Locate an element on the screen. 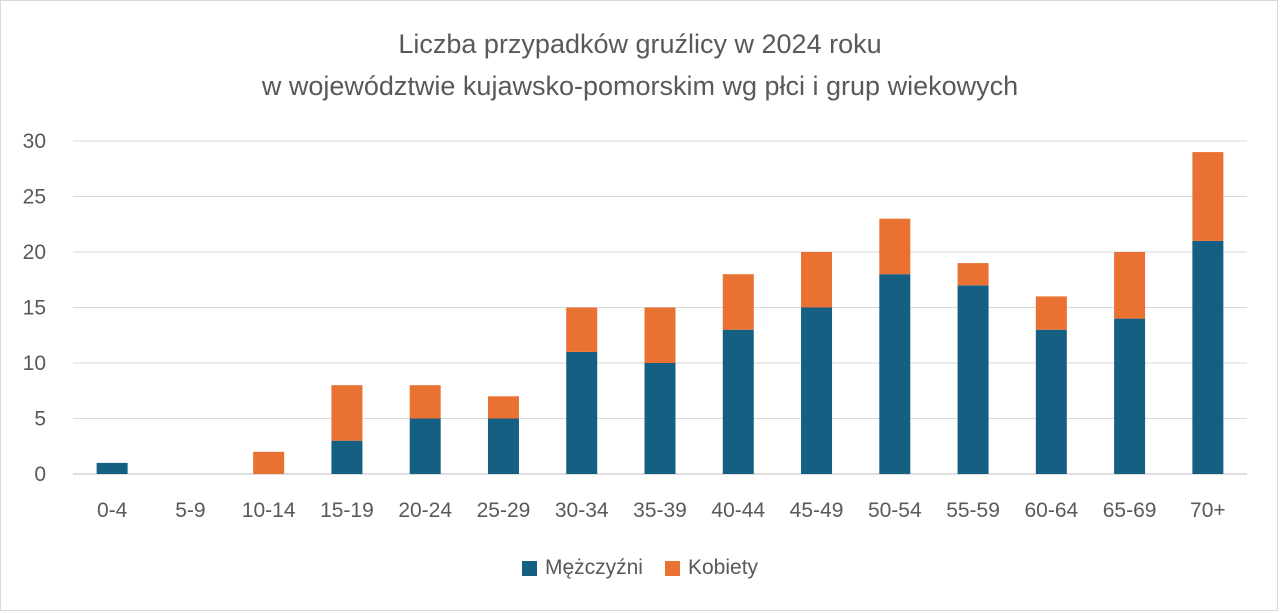 This screenshot has height=613, width=1280. x-tick-label: 25-29 is located at coordinates (504, 510).